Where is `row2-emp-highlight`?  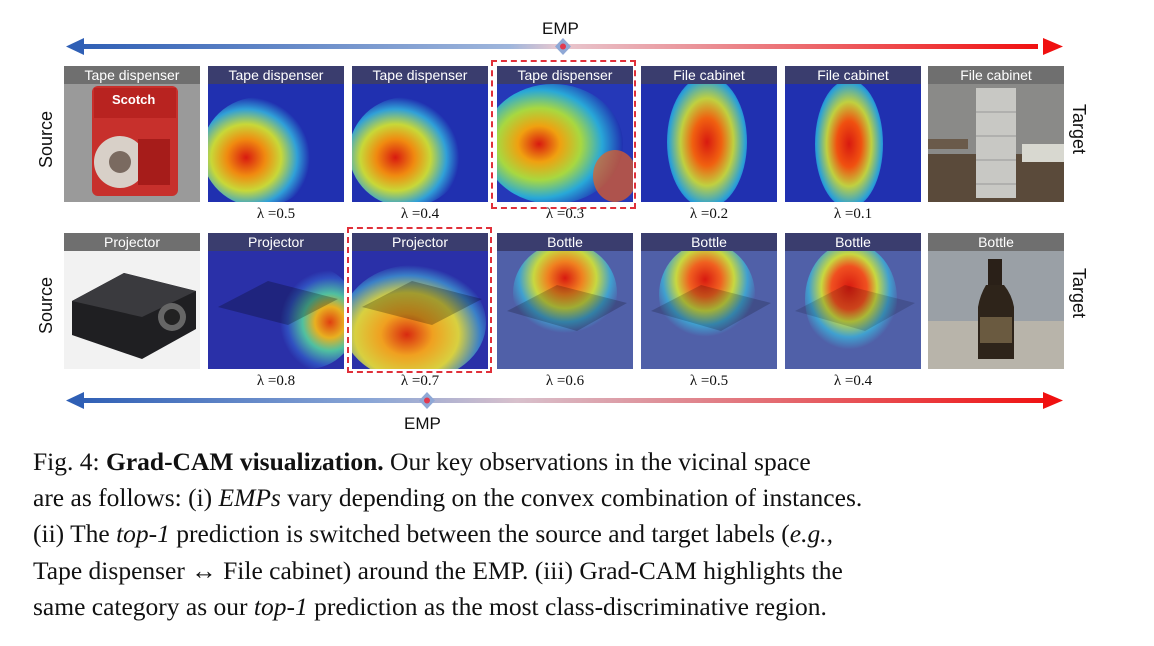 row2-emp-highlight is located at coordinates (419, 300).